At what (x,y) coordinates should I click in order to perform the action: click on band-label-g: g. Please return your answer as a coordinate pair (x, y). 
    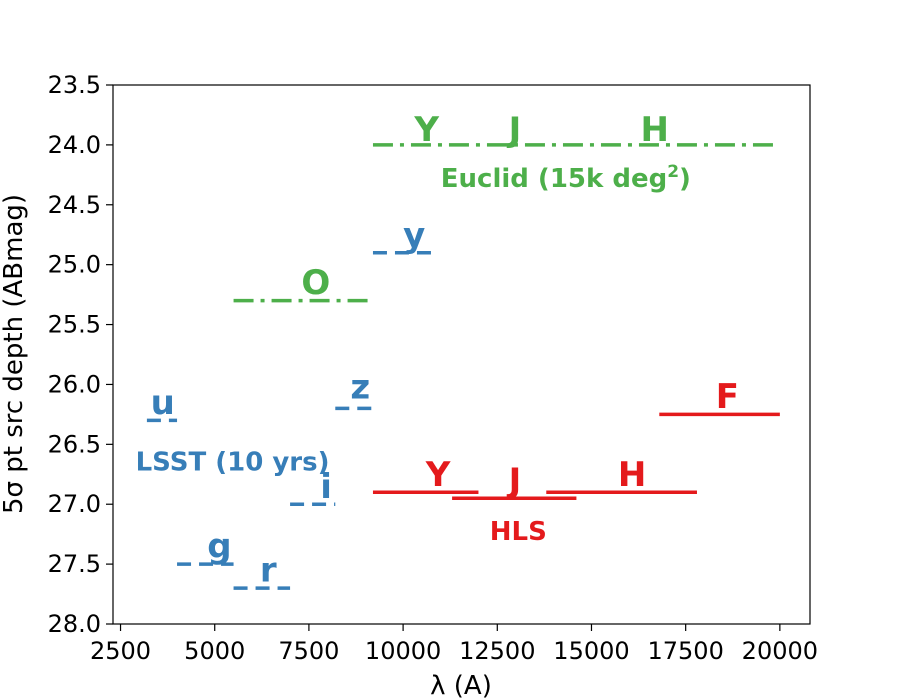
    Looking at the image, I should click on (219, 547).